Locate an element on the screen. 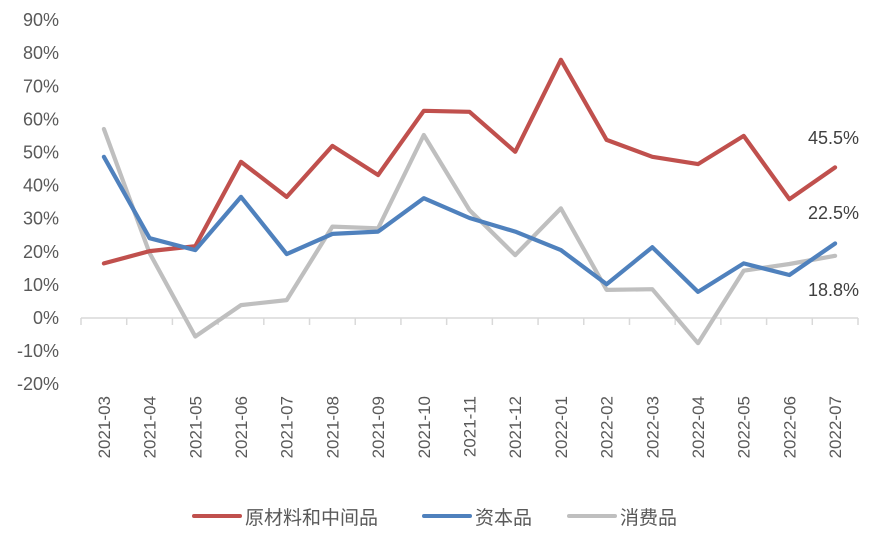 This screenshot has height=544, width=882. x-tick-label: 2021-05 is located at coordinates (195, 427).